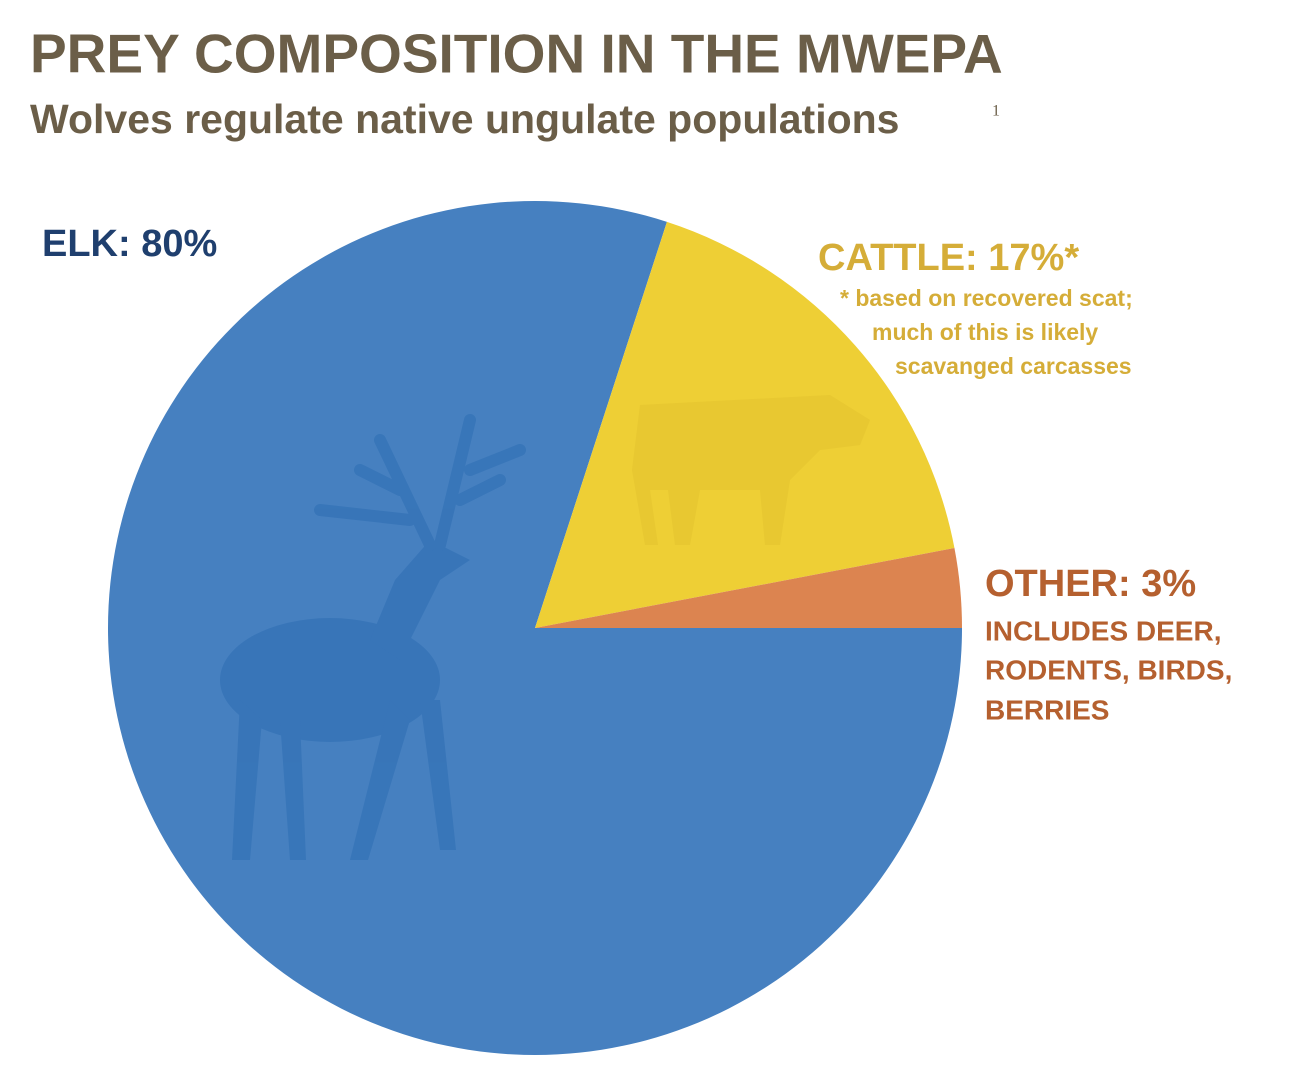 This screenshot has height=1072, width=1300. I want to click on annotation: INCLUDES DEER,, so click(1103, 630).